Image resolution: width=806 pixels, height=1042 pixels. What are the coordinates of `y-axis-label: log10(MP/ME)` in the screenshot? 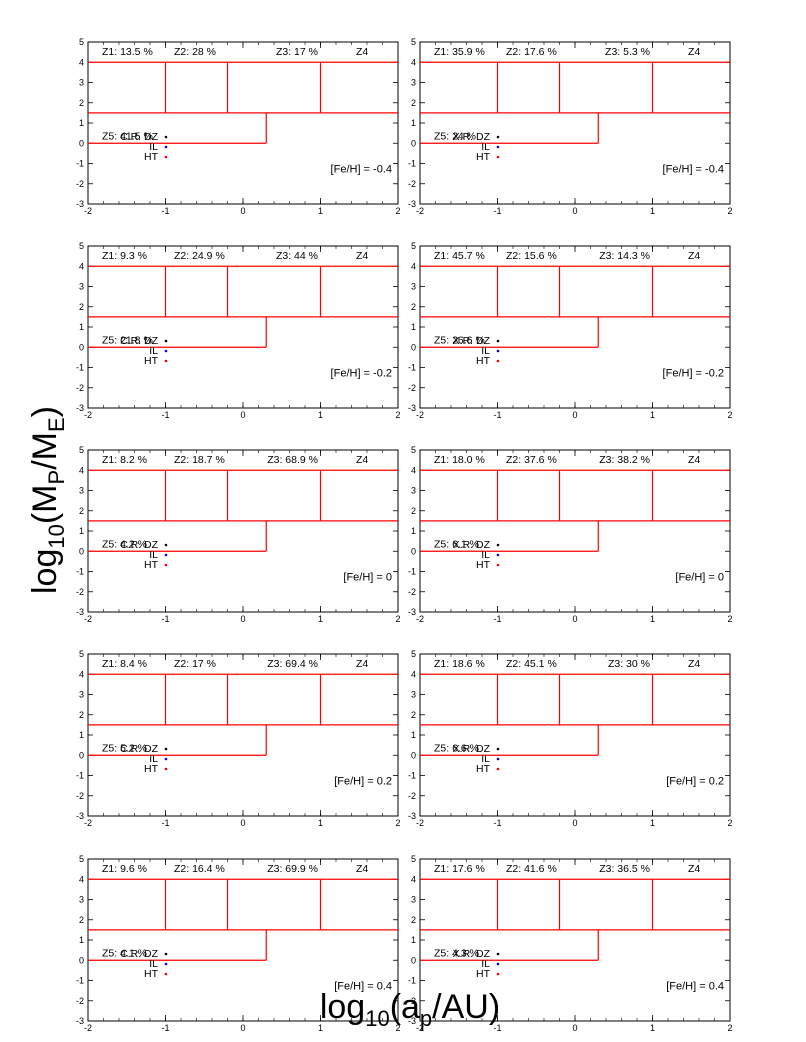 It's located at (47, 500).